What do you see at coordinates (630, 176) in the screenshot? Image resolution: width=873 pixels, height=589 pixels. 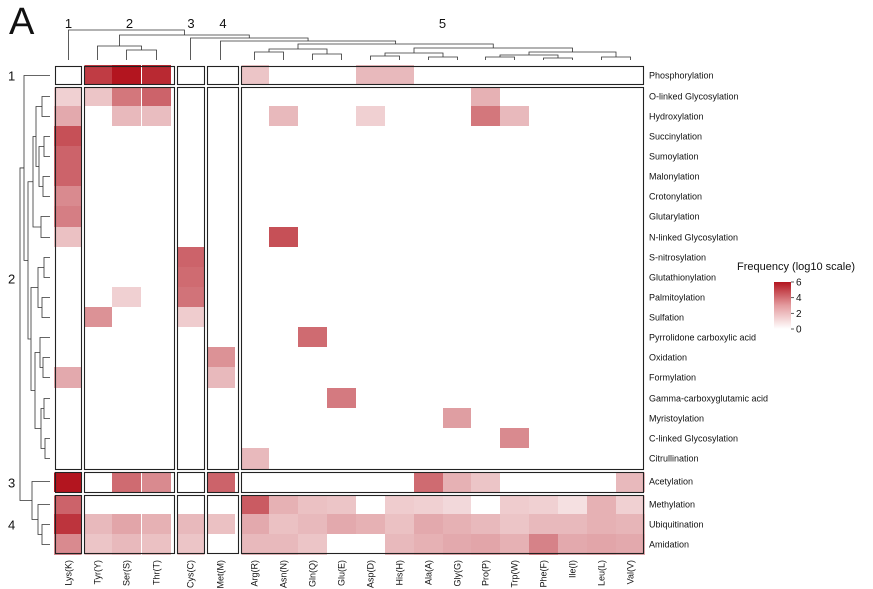 I see `cell-malonylation-val-v` at bounding box center [630, 176].